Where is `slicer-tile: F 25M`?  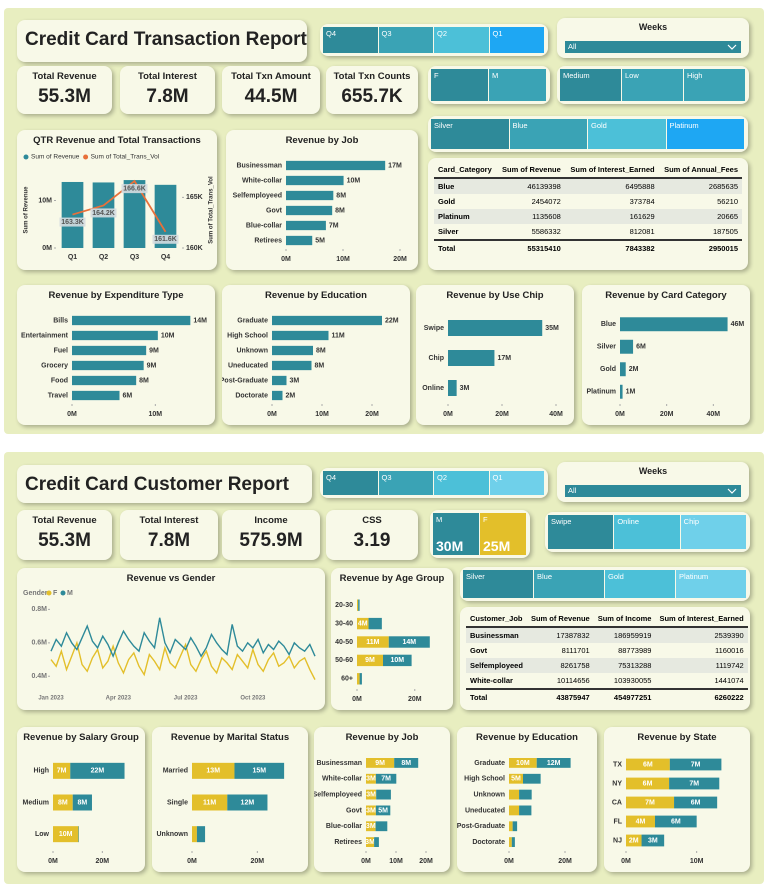
slicer-tile: F 25M is located at coordinates (503, 534).